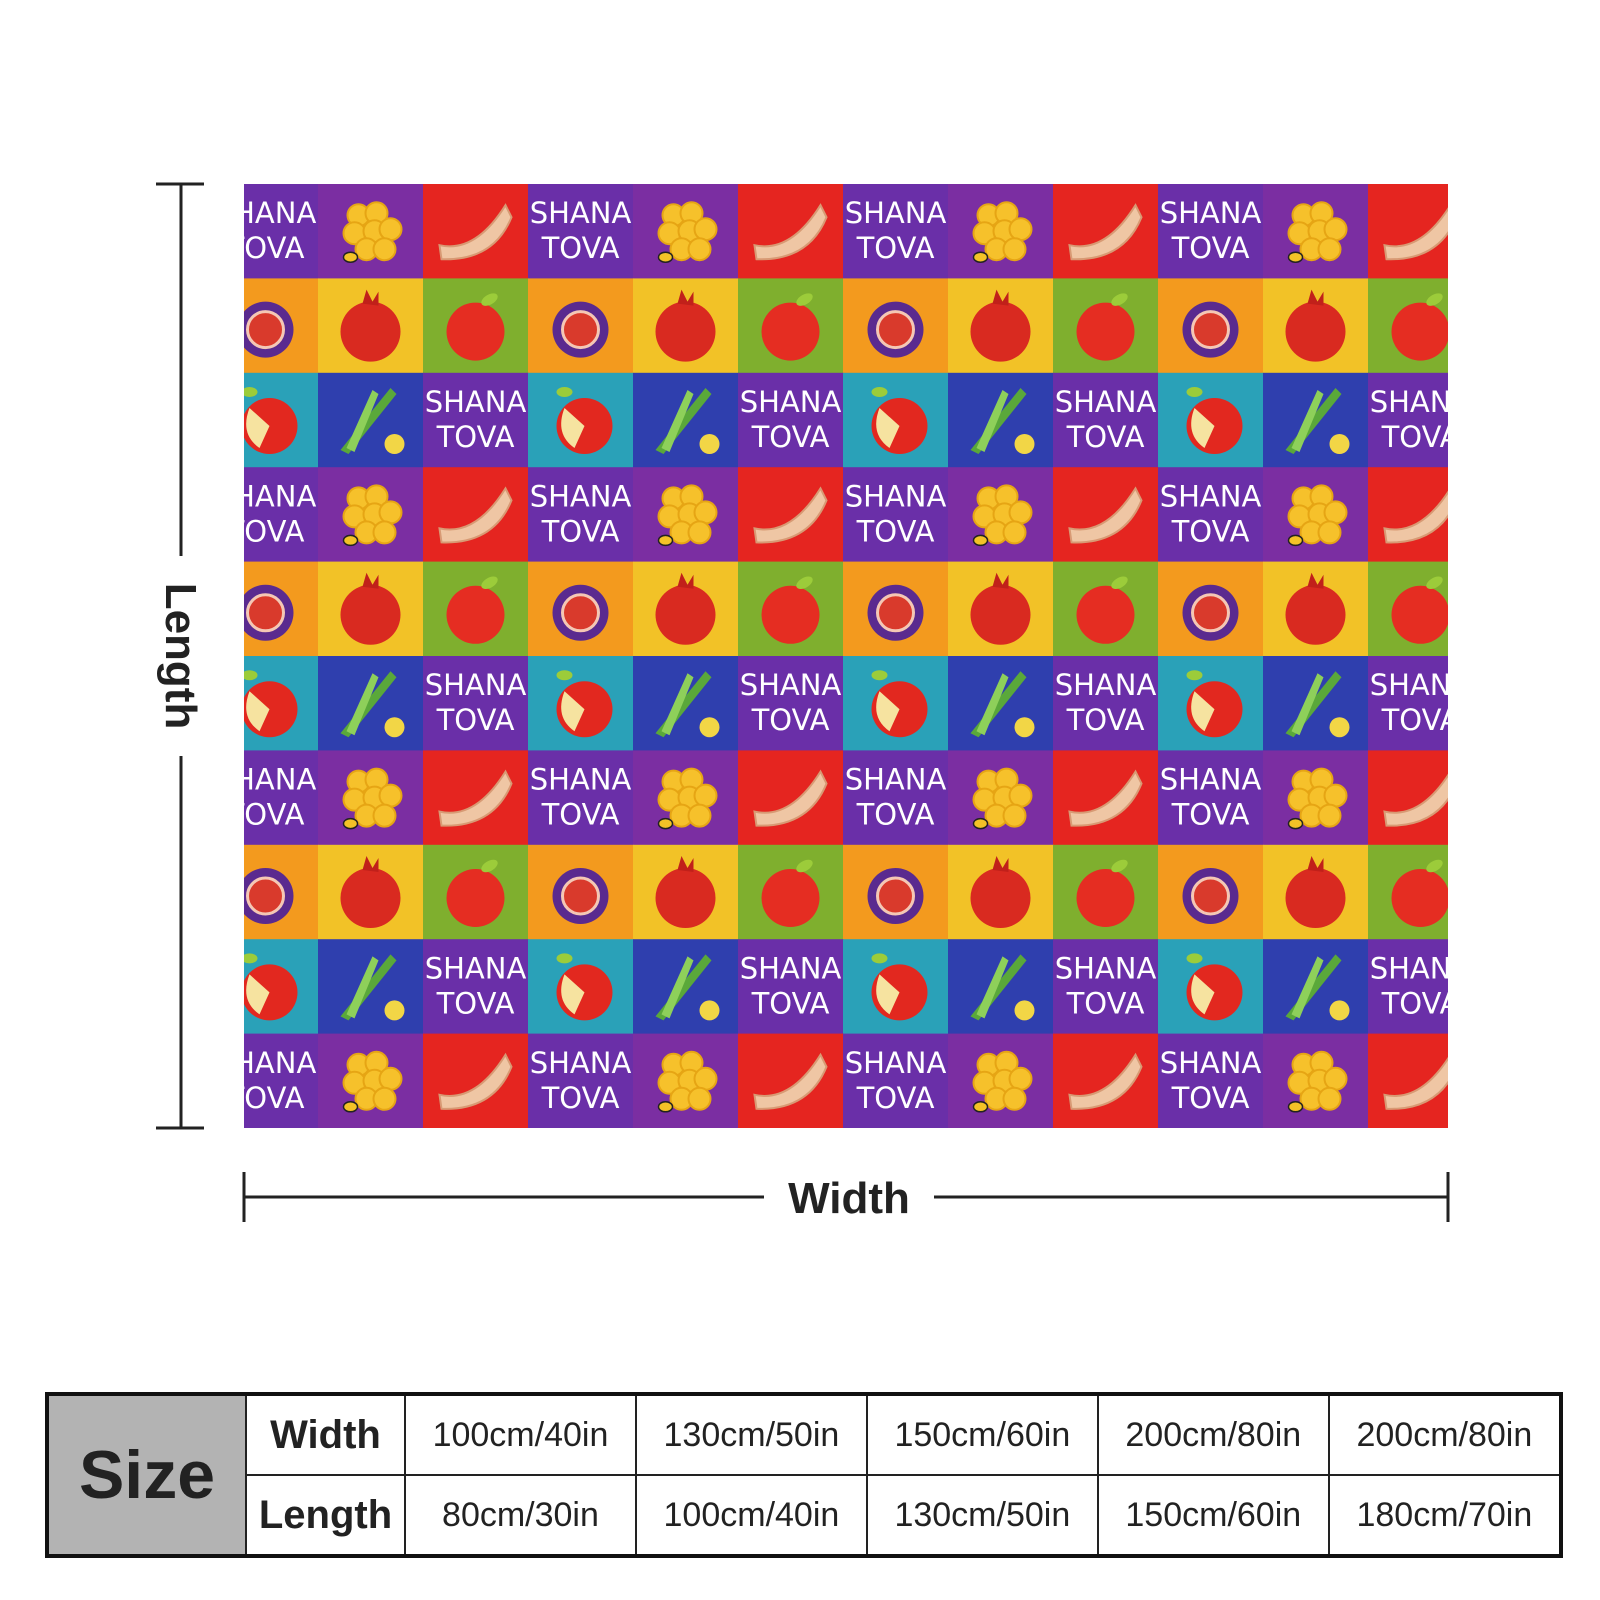  What do you see at coordinates (1213, 1515) in the screenshot?
I see `length-cell: 150cm/60in` at bounding box center [1213, 1515].